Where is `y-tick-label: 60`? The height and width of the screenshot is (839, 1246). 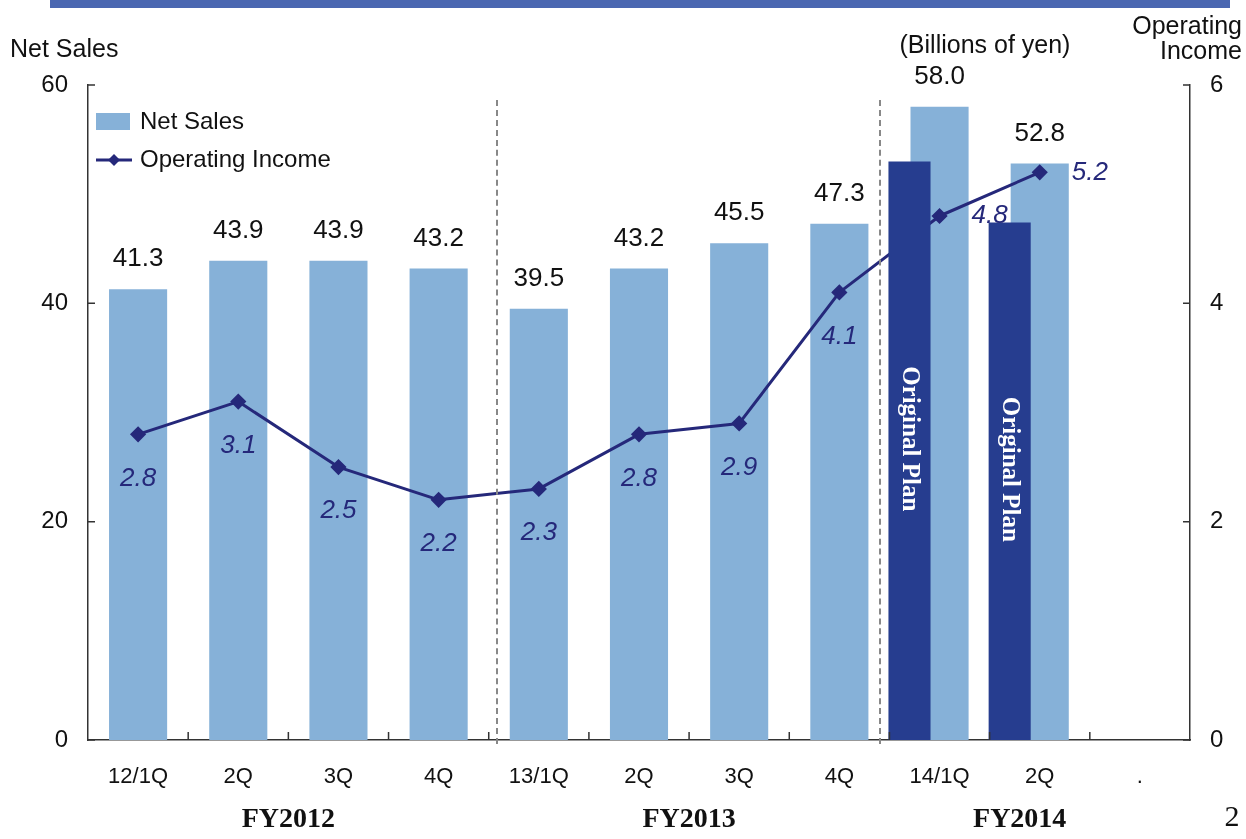 y-tick-label: 60 is located at coordinates (54, 83).